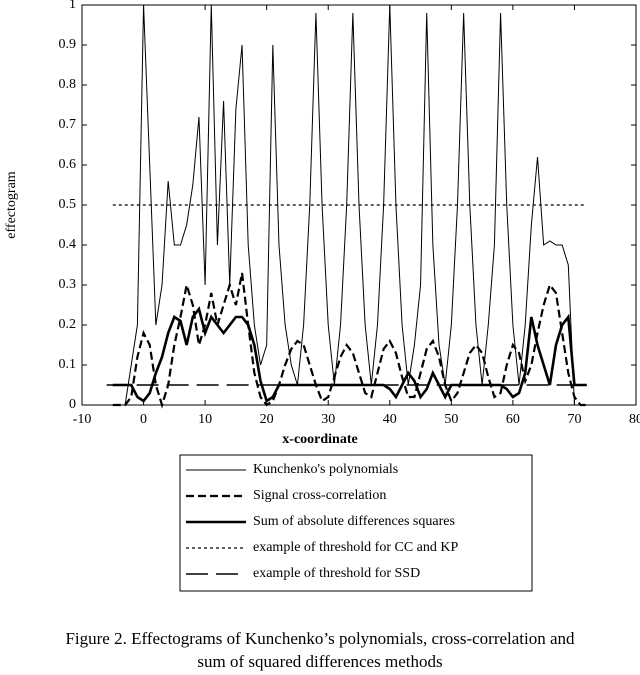 This screenshot has width=640, height=675. I want to click on legend-label: example of threshold for CC and KP, so click(356, 547).